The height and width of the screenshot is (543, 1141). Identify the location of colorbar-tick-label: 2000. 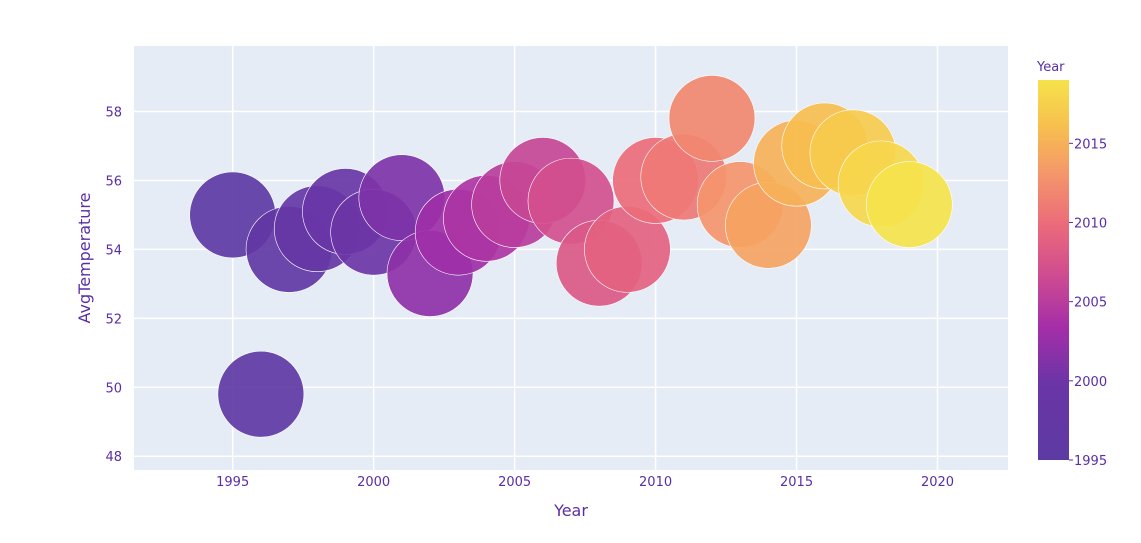
(1090, 382).